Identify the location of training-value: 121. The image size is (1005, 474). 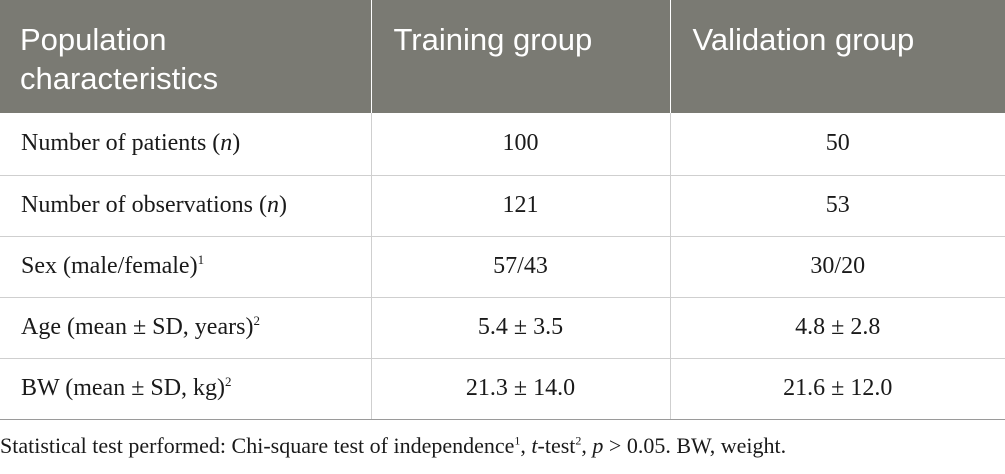
(521, 206).